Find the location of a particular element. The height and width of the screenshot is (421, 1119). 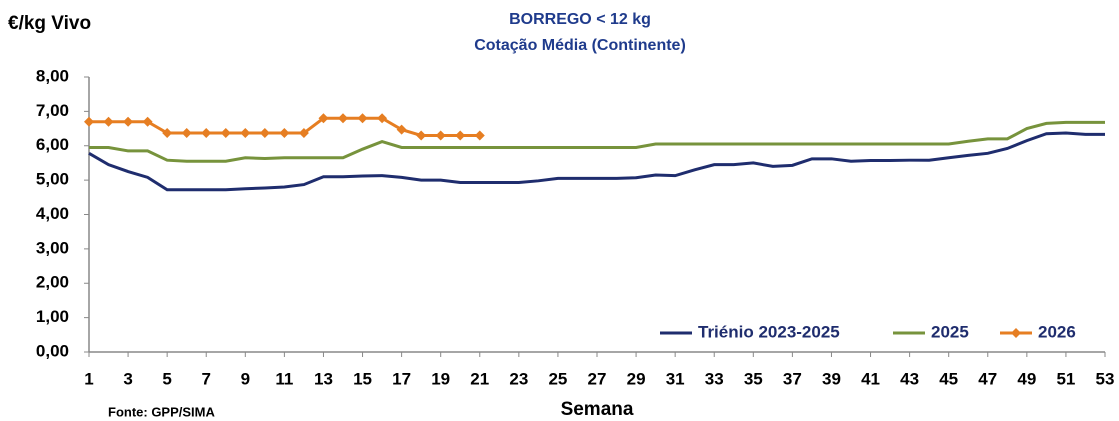

x-tick-label: 7 is located at coordinates (205, 378).